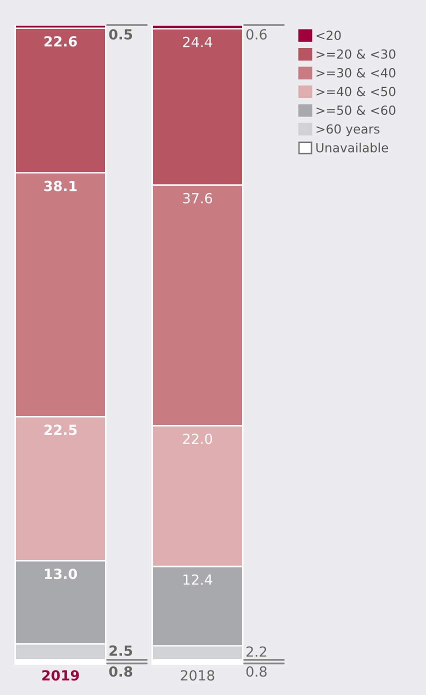 Image resolution: width=426 pixels, height=695 pixels. I want to click on legend-label: >=20 & <30, so click(356, 54).